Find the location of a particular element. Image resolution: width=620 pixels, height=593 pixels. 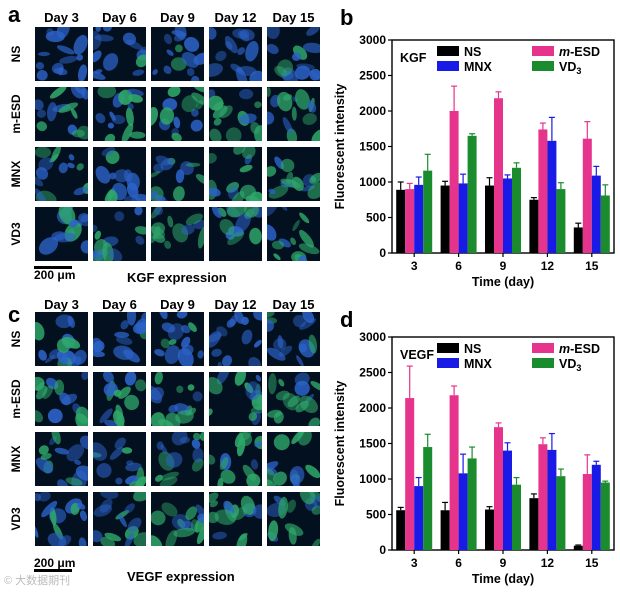

day-label: Day 6 is located at coordinates (119, 17).